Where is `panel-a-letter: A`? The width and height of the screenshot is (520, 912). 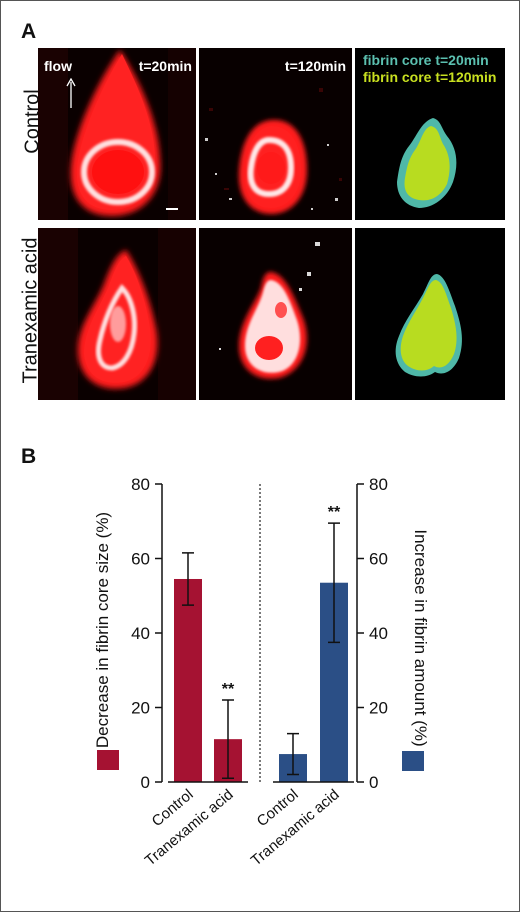
panel-a-letter: A is located at coordinates (29, 31).